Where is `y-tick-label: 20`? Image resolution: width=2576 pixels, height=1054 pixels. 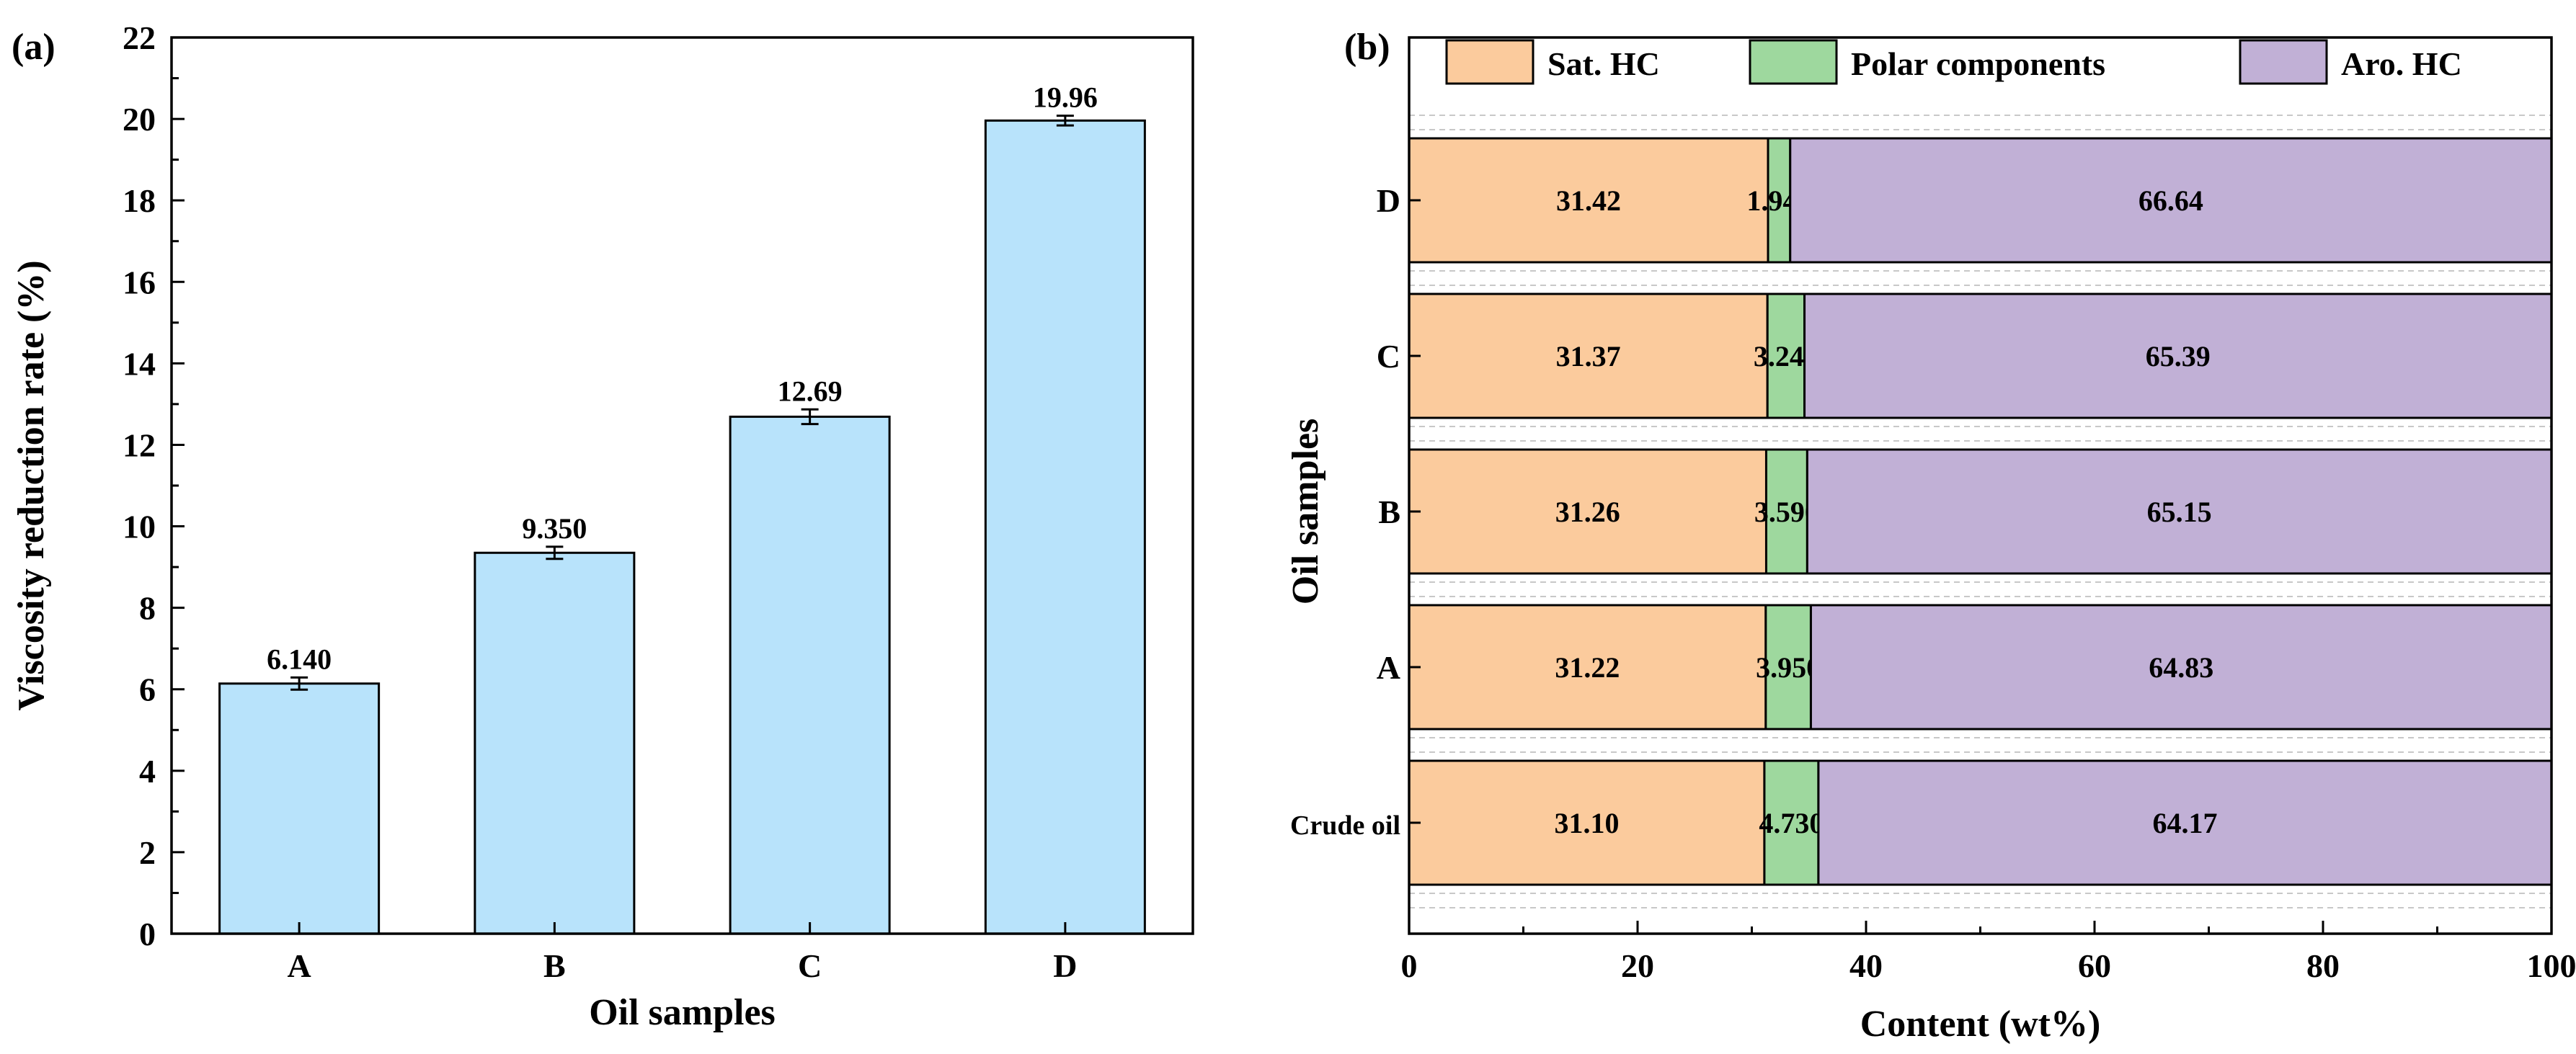
y-tick-label: 20 is located at coordinates (139, 119).